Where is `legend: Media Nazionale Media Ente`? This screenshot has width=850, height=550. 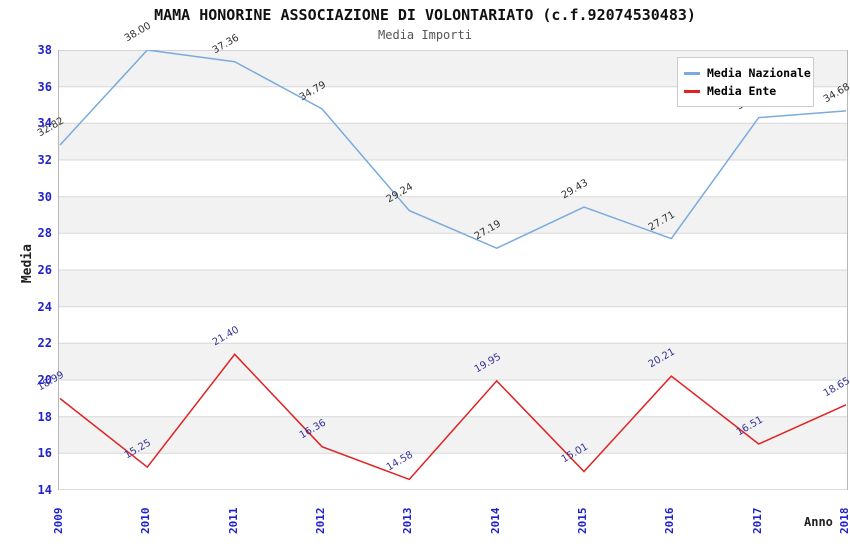 legend: Media Nazionale Media Ente is located at coordinates (745, 82).